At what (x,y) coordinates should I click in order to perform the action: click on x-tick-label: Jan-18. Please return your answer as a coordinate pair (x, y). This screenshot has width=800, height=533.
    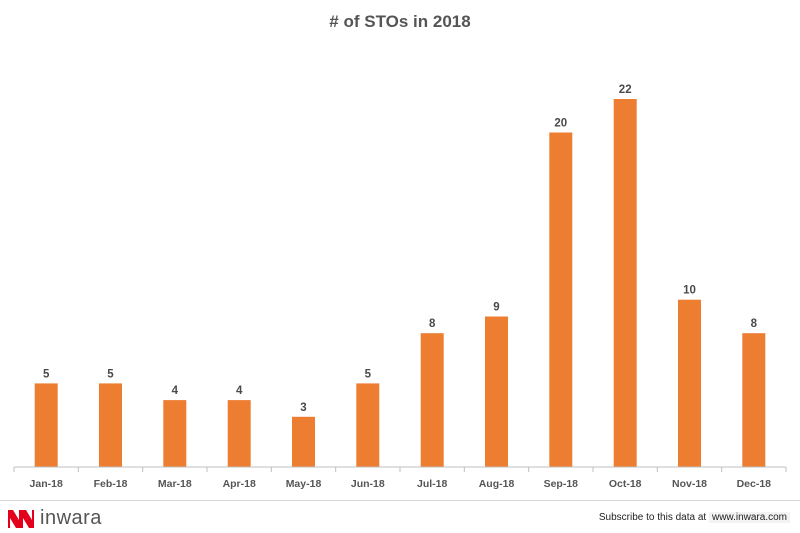
    Looking at the image, I should click on (46, 484).